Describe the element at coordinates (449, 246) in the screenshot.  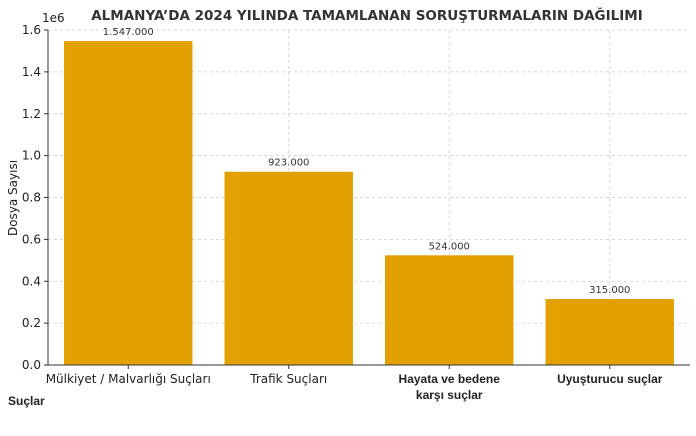
I see `bar-value-label: 524.000` at that location.